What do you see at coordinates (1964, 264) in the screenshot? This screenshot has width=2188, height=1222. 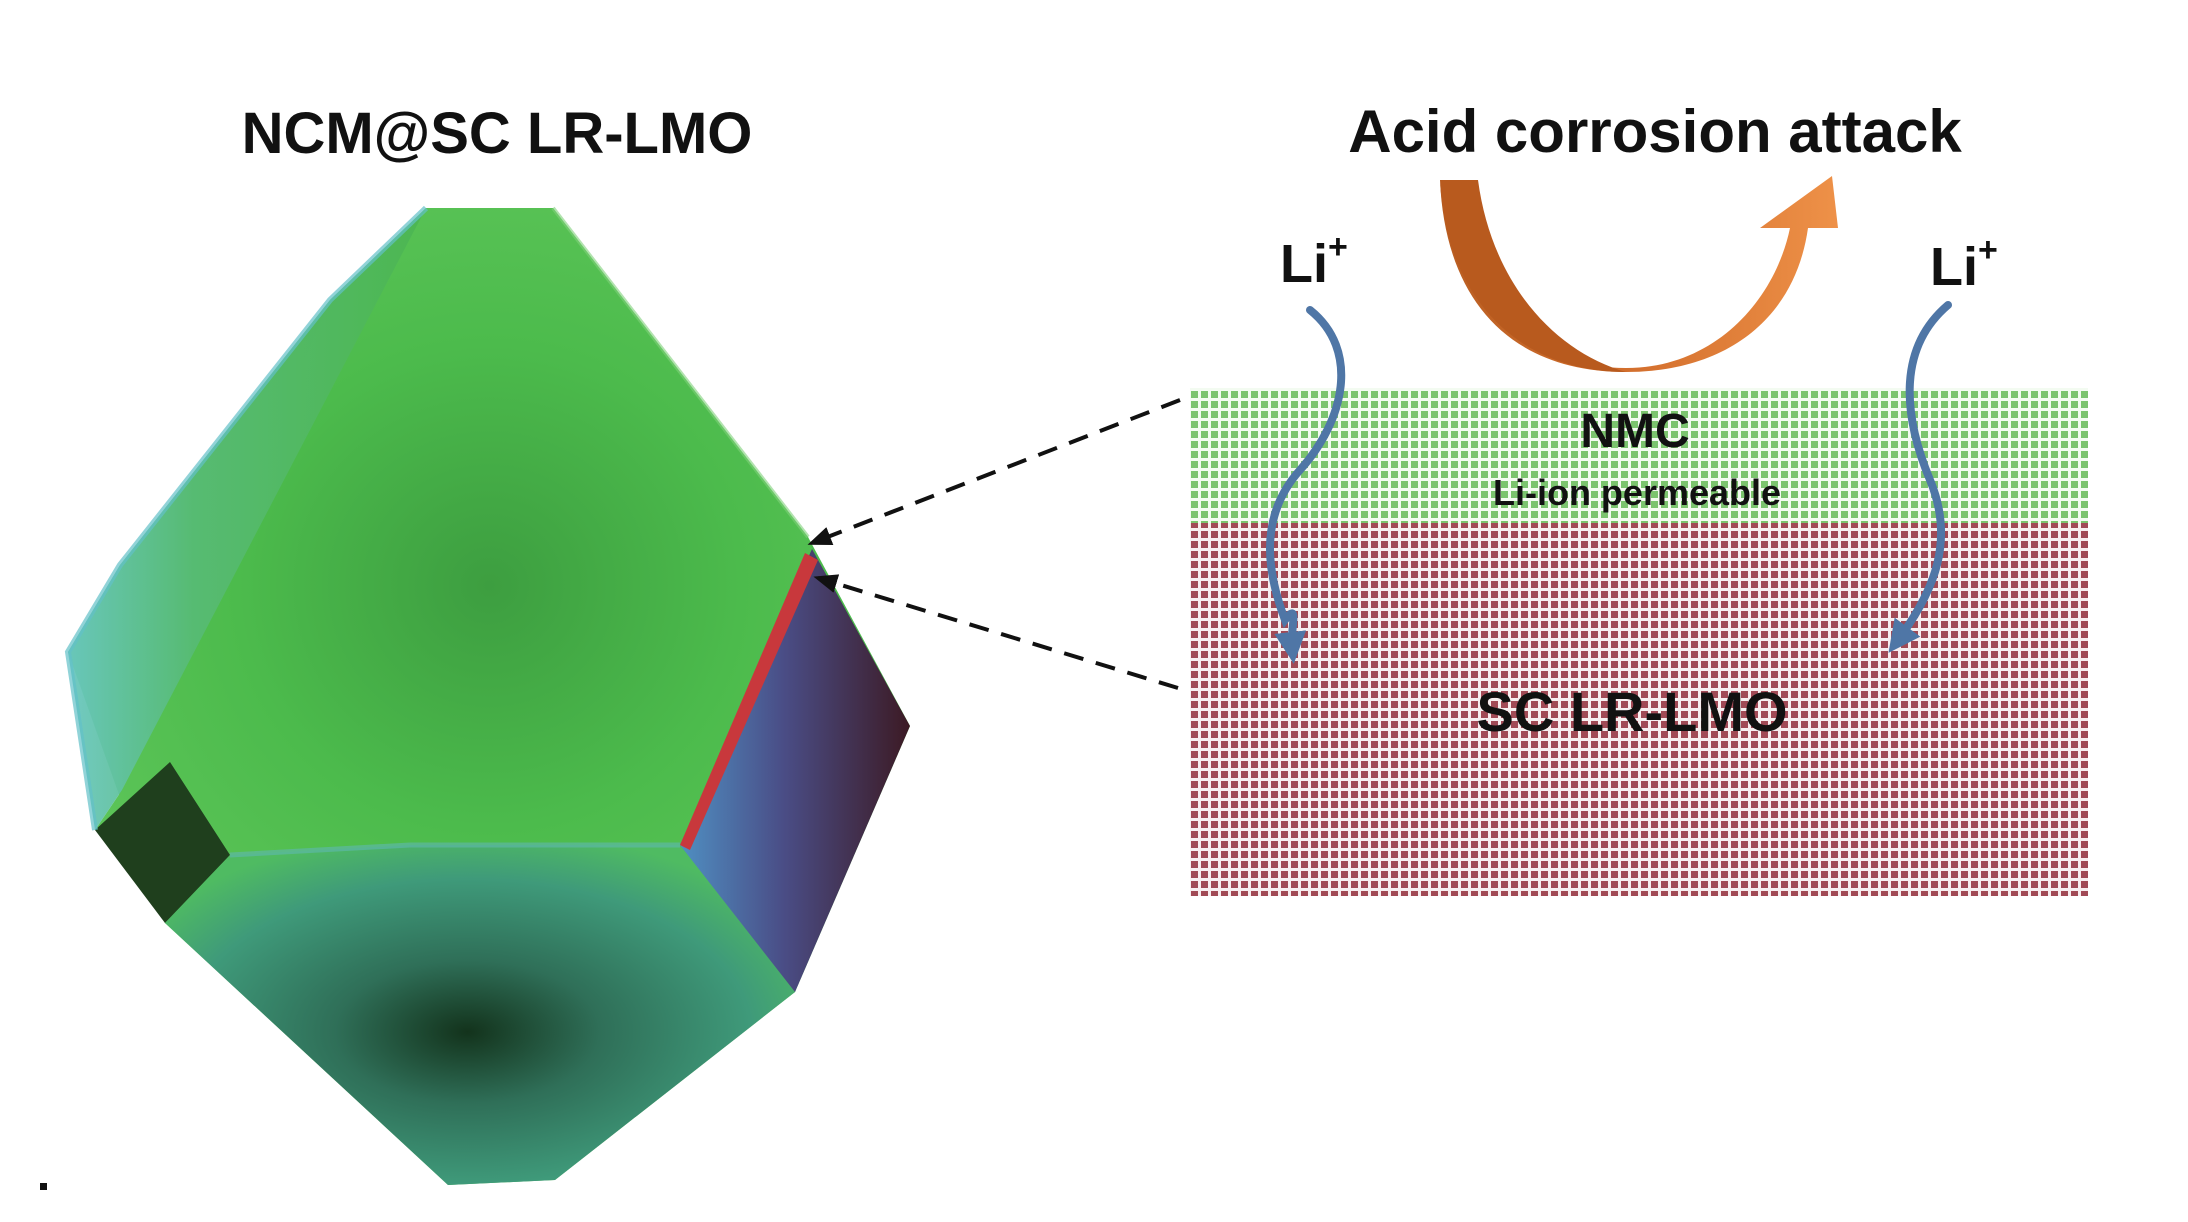 I see `li-ion-label-right: Li+` at bounding box center [1964, 264].